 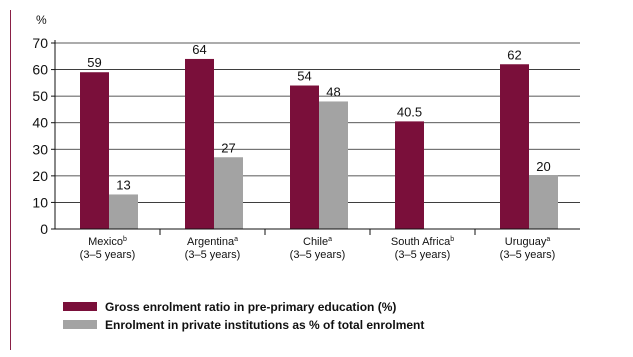 I want to click on left-rule, so click(x=10, y=180).